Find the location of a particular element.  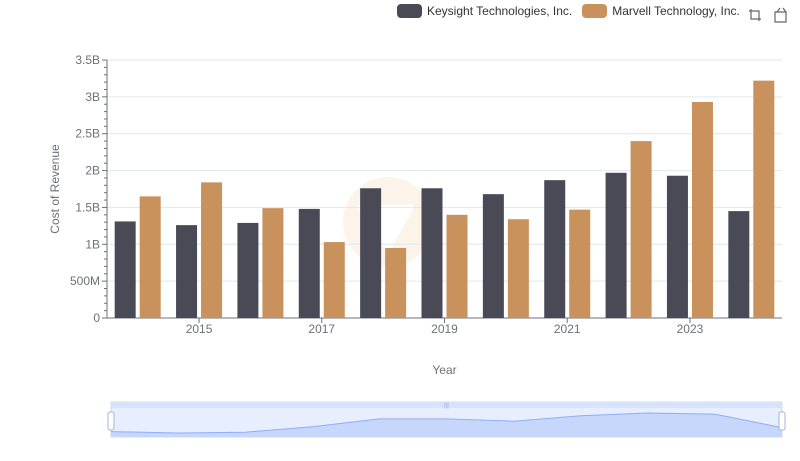

bar-marvell-2020 is located at coordinates (518, 268).